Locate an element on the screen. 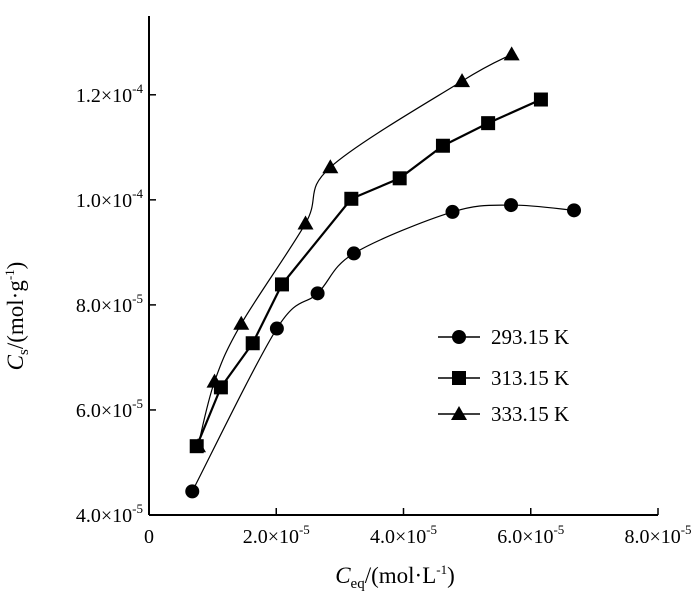  y-tick-label: 6.0×10⁻⁵ is located at coordinates (109, 409).